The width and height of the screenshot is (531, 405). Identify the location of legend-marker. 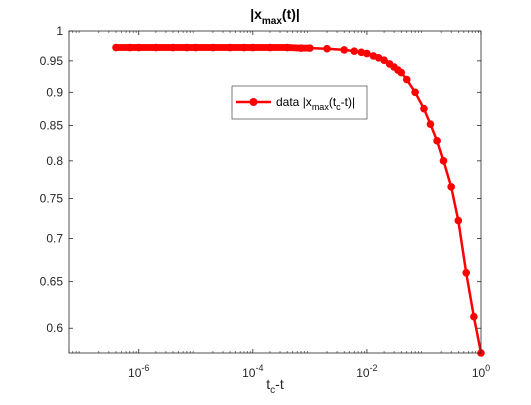
(253, 102).